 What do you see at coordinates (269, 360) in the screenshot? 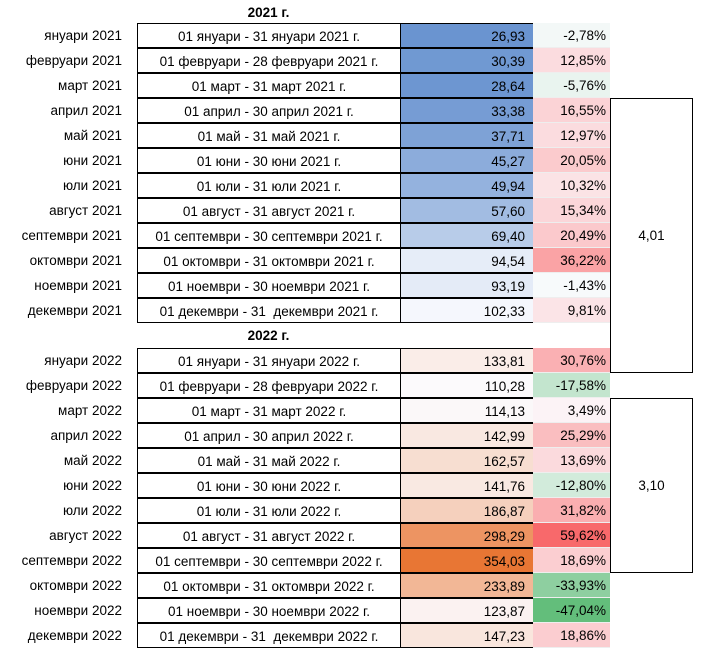
I see `period-cell: 01 януари - 31 януари 2022 г.` at bounding box center [269, 360].